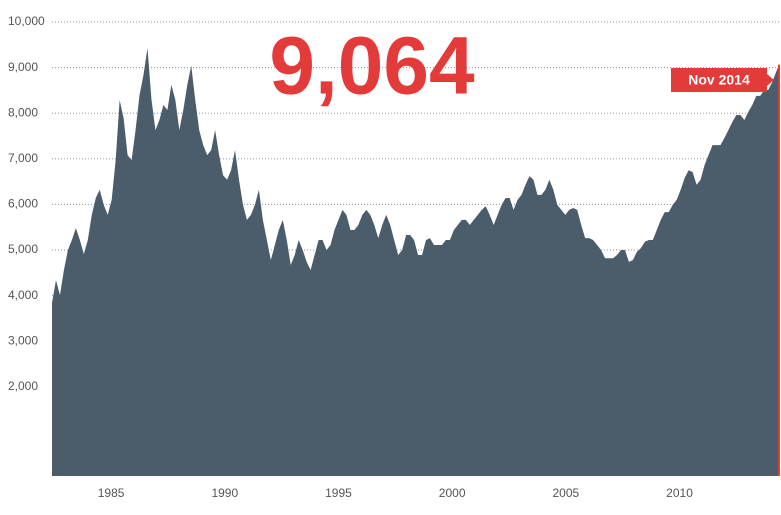 The image size is (781, 515). What do you see at coordinates (679, 493) in the screenshot?
I see `x-tick-label: 2010` at bounding box center [679, 493].